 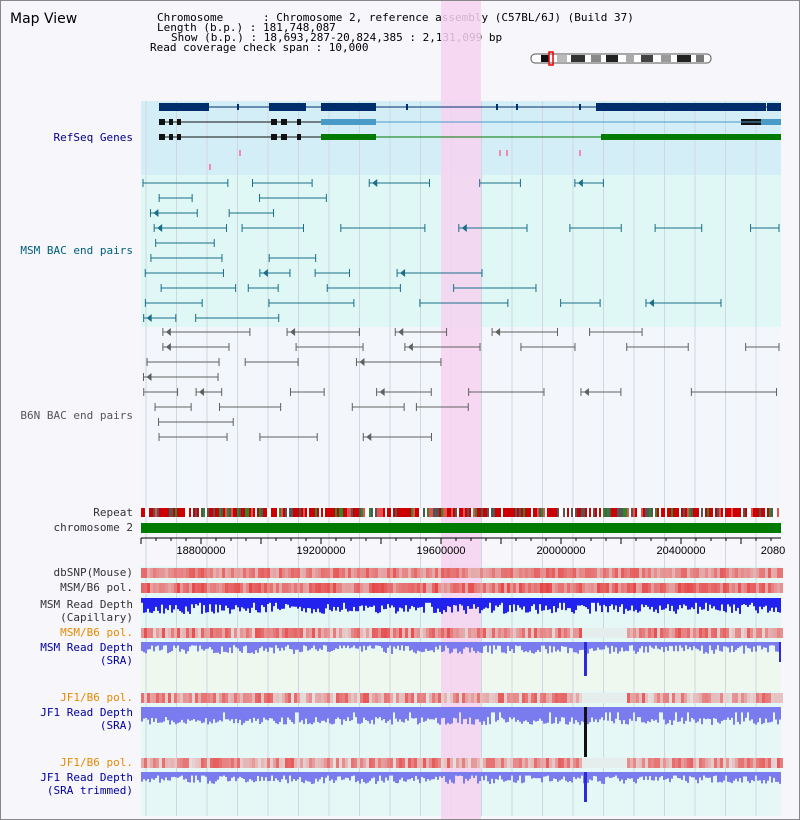 What do you see at coordinates (86, 604) in the screenshot?
I see `track-label-msm-depth-cap: MSM Read Depth` at bounding box center [86, 604].